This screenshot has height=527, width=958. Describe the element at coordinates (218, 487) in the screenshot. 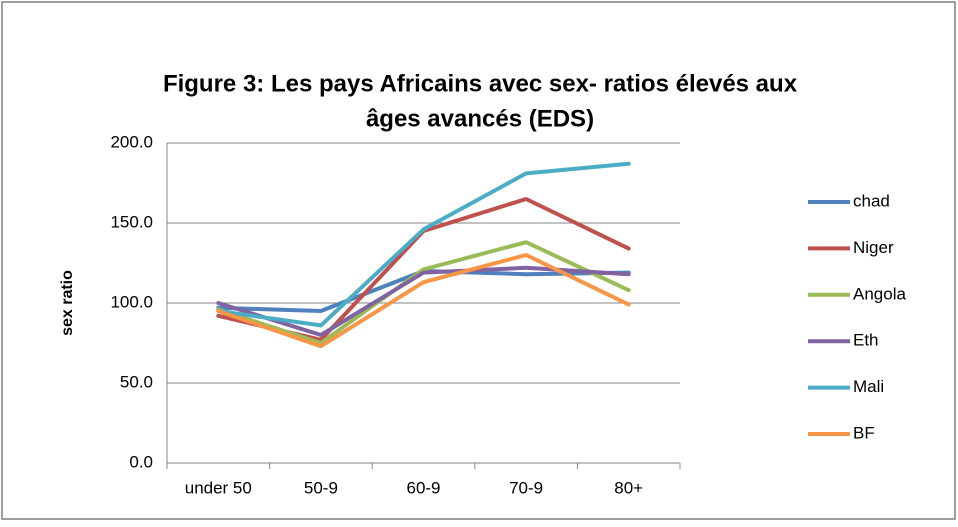

I see `x-tick-label: under 50` at that location.